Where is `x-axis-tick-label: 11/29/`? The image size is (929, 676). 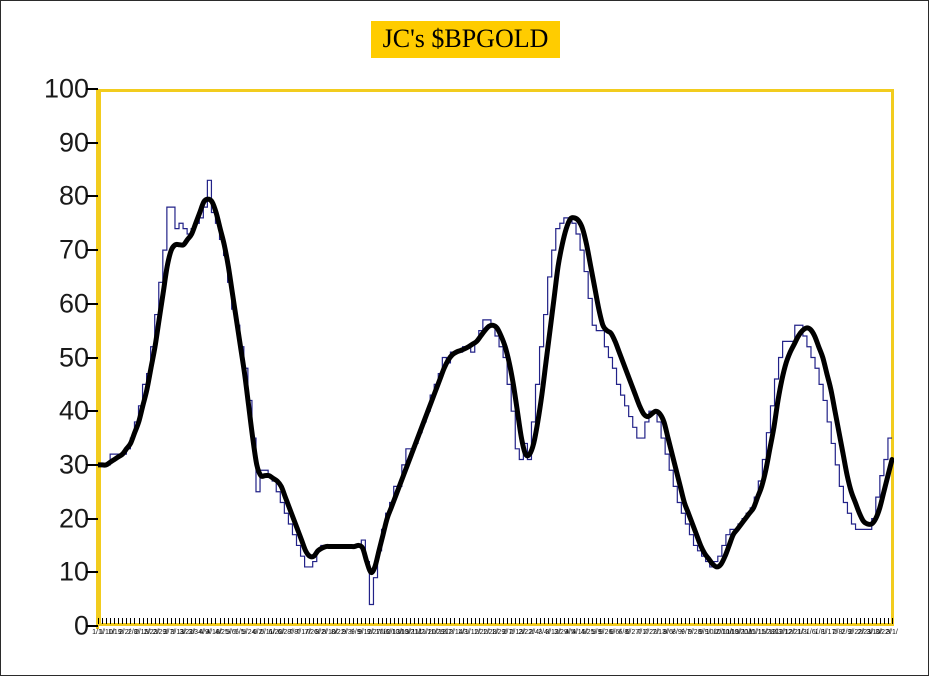 x-axis-tick-label: 11/29/ is located at coordinates (437, 632).